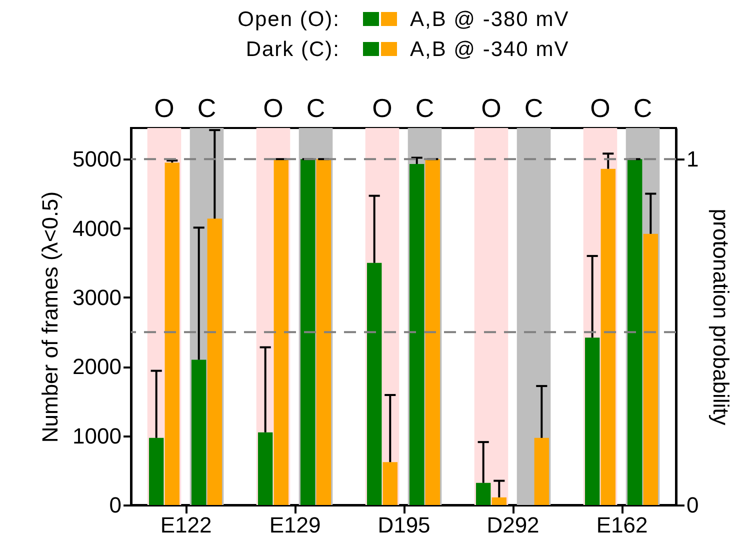  Describe the element at coordinates (513, 525) in the screenshot. I see `x-tick-label: D292` at that location.